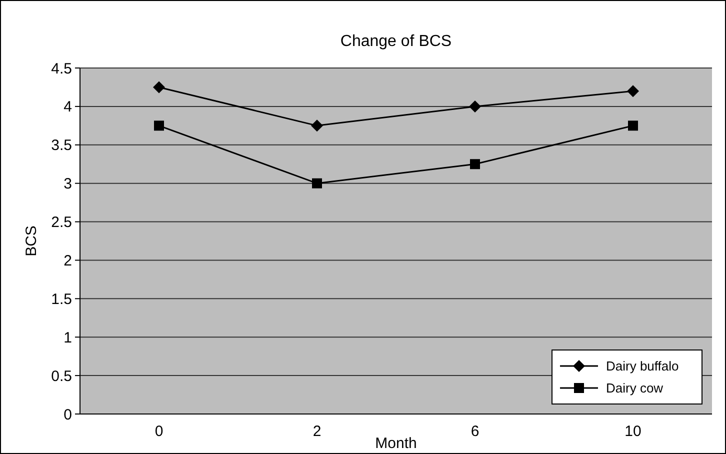  I want to click on chart-title: Change of BCS, so click(396, 41).